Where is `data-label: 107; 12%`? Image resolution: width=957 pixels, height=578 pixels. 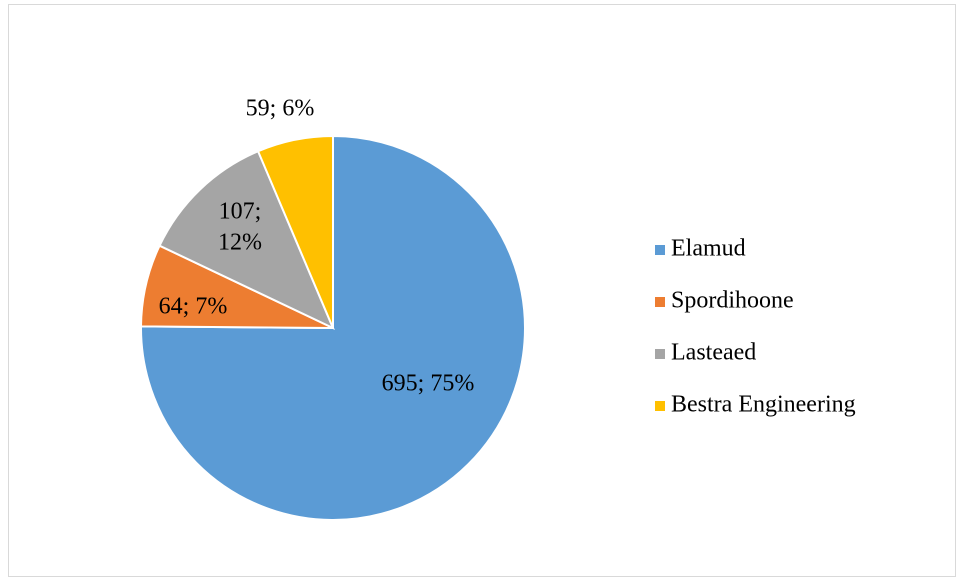 data-label: 107; 12% is located at coordinates (240, 226).